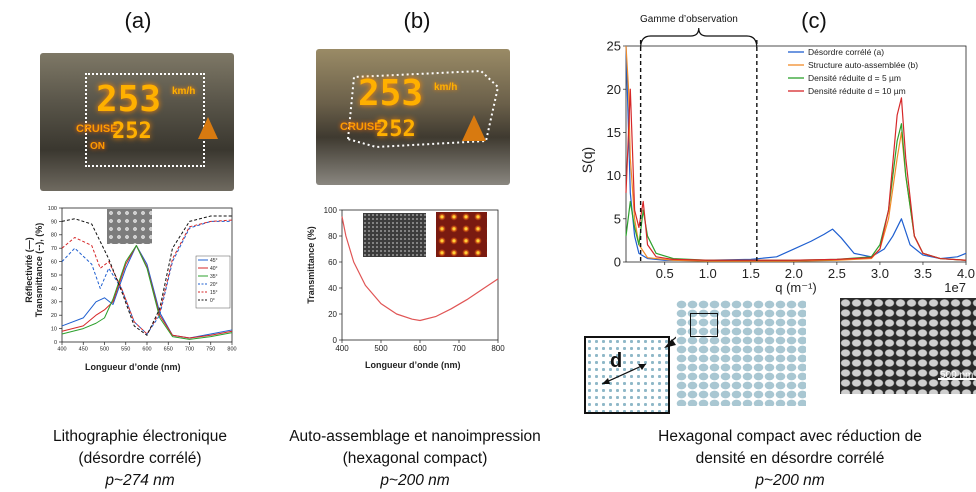  I want to click on hud-photo-b: 253 km/h CRUISE 252, so click(413, 117).